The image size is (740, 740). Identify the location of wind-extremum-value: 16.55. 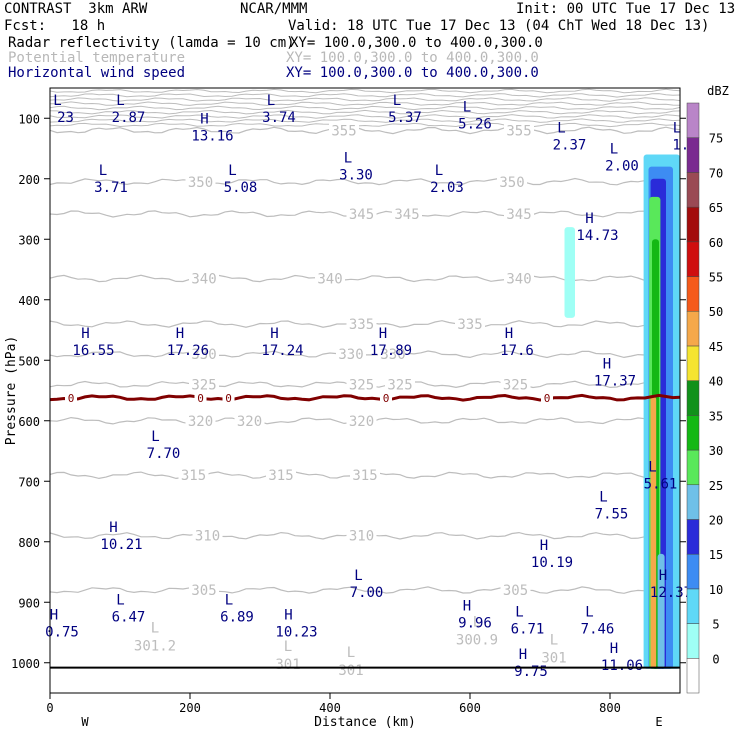
(93, 351).